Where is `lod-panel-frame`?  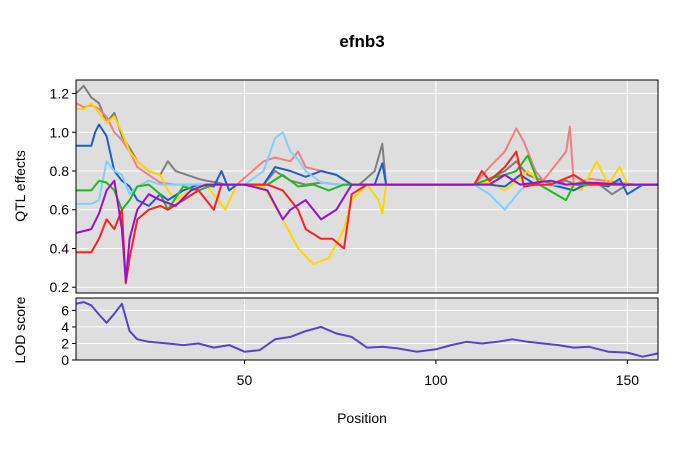 lod-panel-frame is located at coordinates (367, 329).